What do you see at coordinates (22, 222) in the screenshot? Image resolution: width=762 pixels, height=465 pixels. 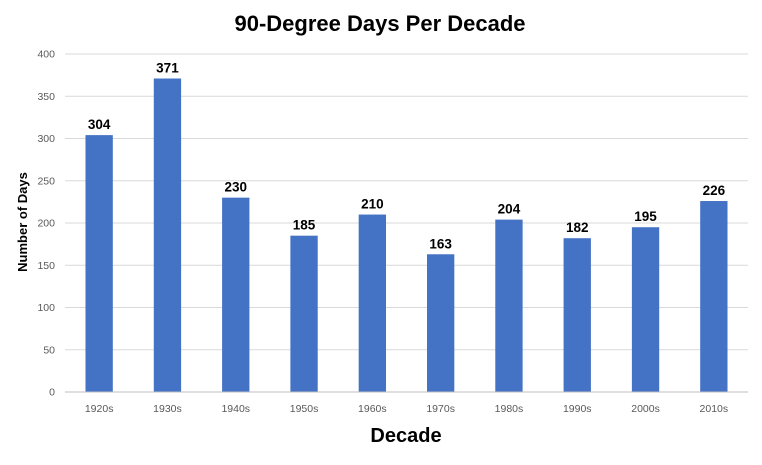 I see `y-axis-title: Number of Days` at bounding box center [22, 222].